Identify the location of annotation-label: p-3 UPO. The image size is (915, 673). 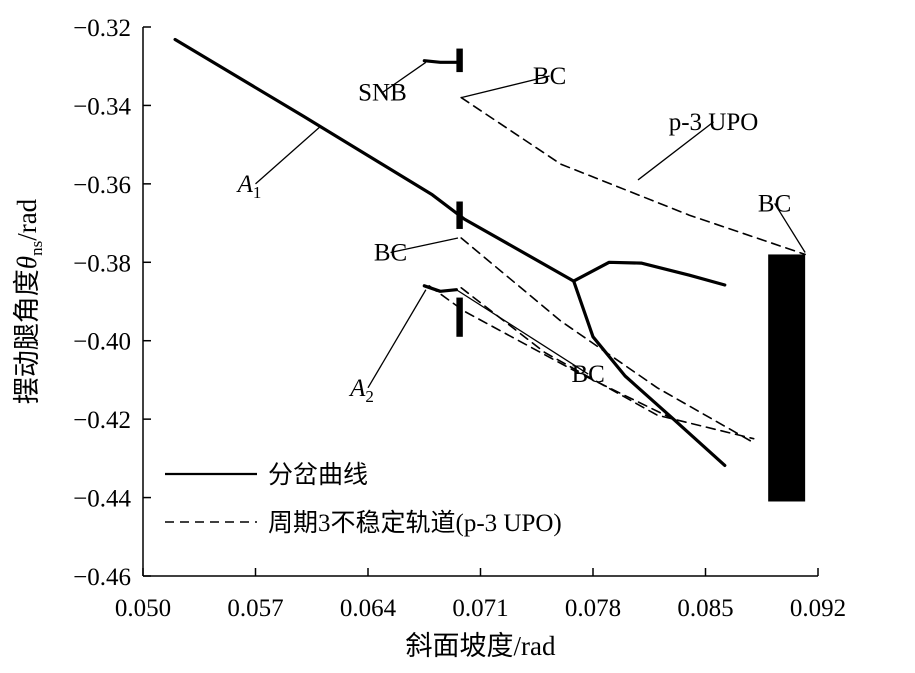
(714, 122).